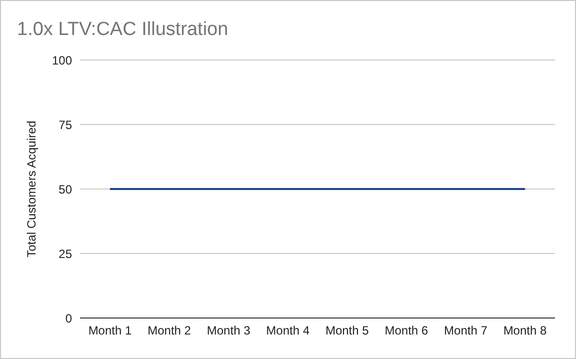 This screenshot has width=576, height=359. I want to click on y-axis-title: Total Customers Acquired, so click(31, 189).